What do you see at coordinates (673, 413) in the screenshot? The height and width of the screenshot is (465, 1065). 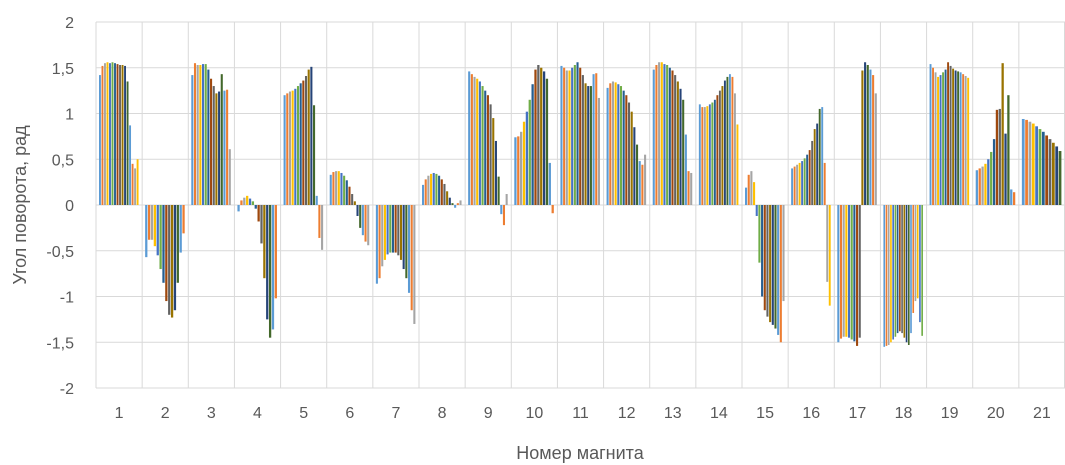 I see `x-tick-label: 13` at bounding box center [673, 413].